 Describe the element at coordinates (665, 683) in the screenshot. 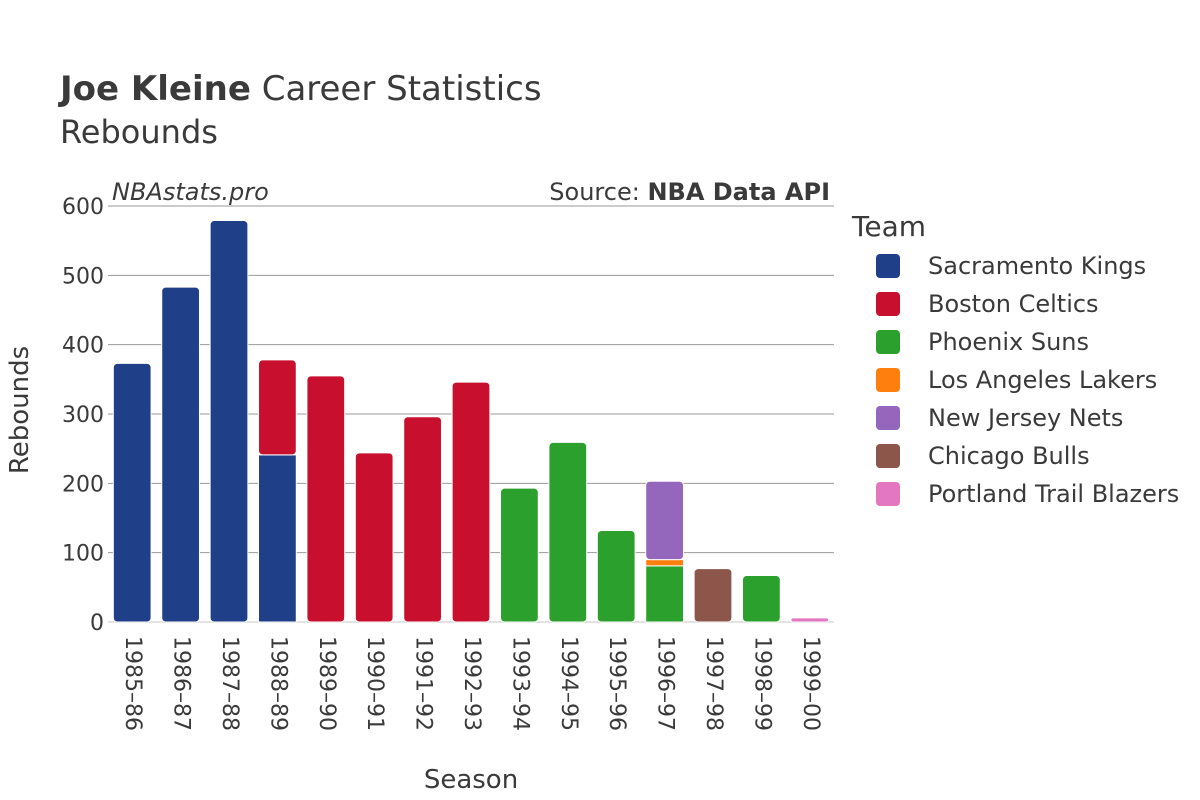

I see `x-tick-label: 1996–97` at that location.